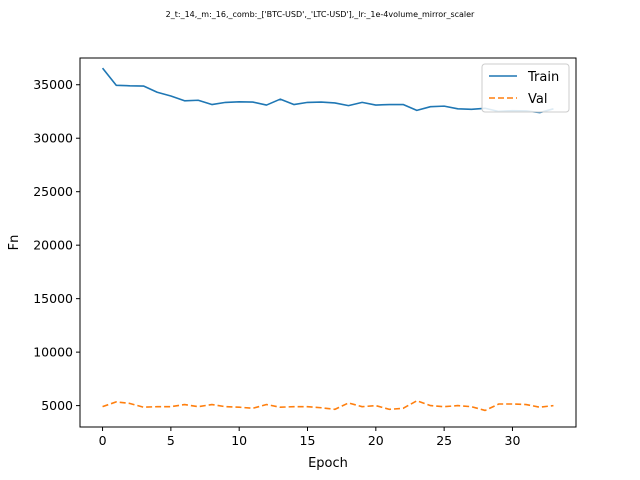  Describe the element at coordinates (53, 245) in the screenshot. I see `y-tick-label: 20000` at that location.